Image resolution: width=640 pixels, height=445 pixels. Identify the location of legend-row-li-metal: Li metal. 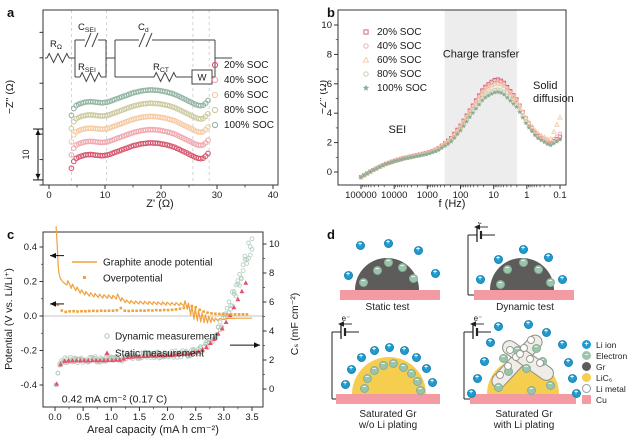
(604, 388).